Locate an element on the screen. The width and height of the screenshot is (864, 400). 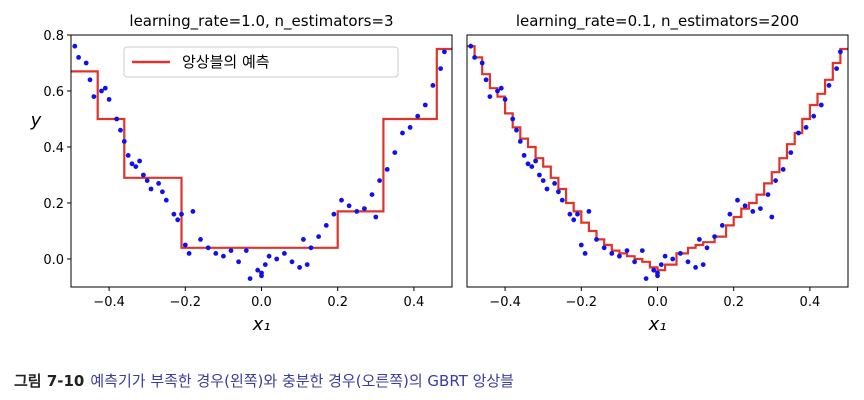
x-tick-label: 0.0 is located at coordinates (657, 302).